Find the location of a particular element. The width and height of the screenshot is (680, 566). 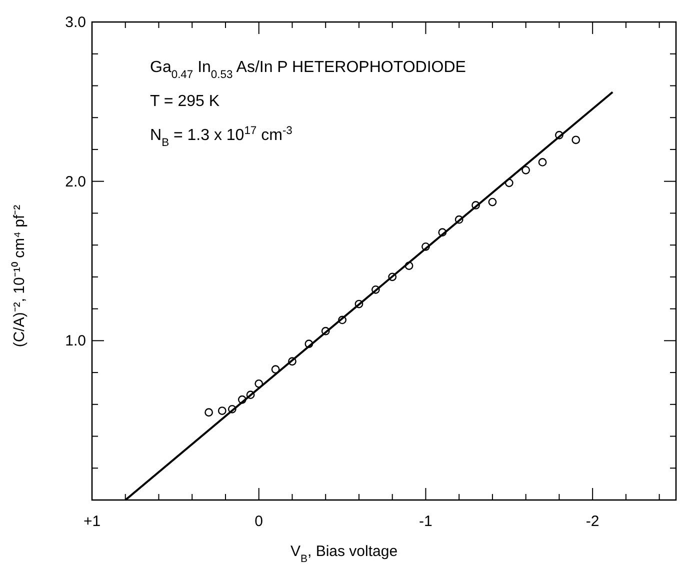

y-axis-title: (C/A)⁻², 10⁻¹⁰ cm⁴ pf⁻² is located at coordinates (19, 276).